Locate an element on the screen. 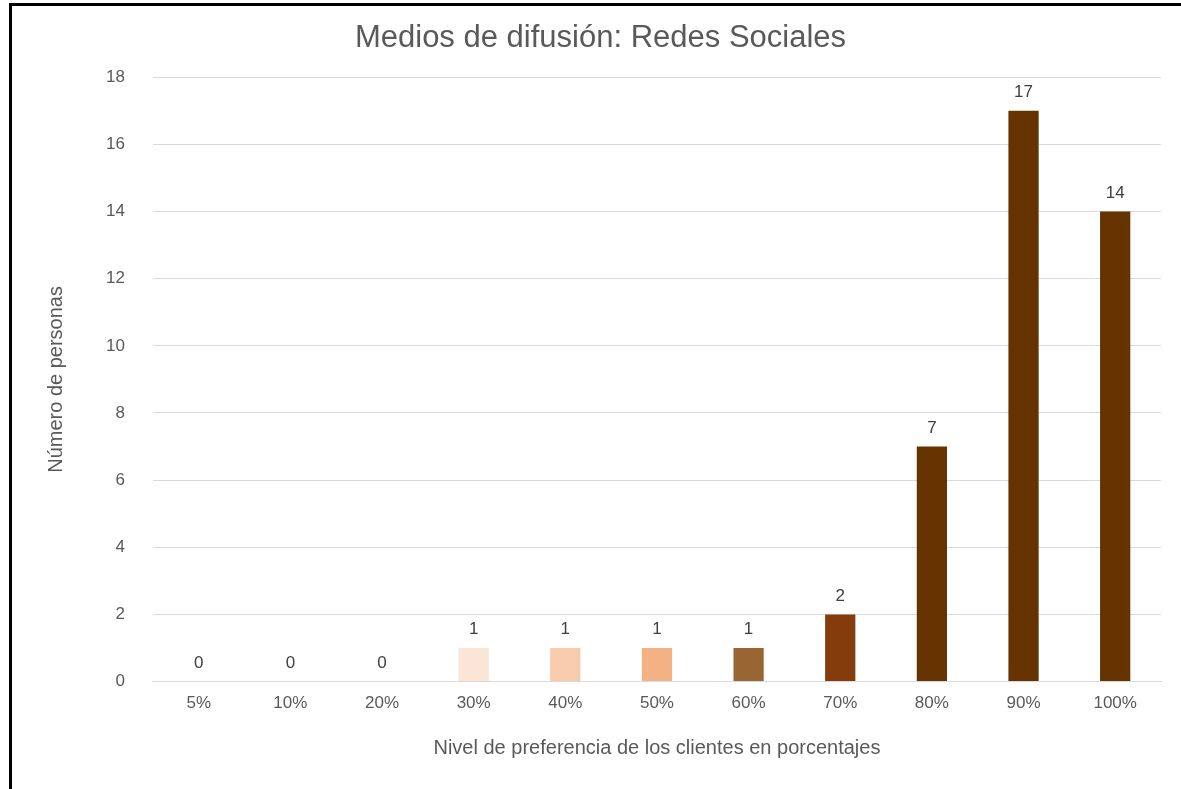 The image size is (1181, 789). x-tick-label: 50% is located at coordinates (656, 703).